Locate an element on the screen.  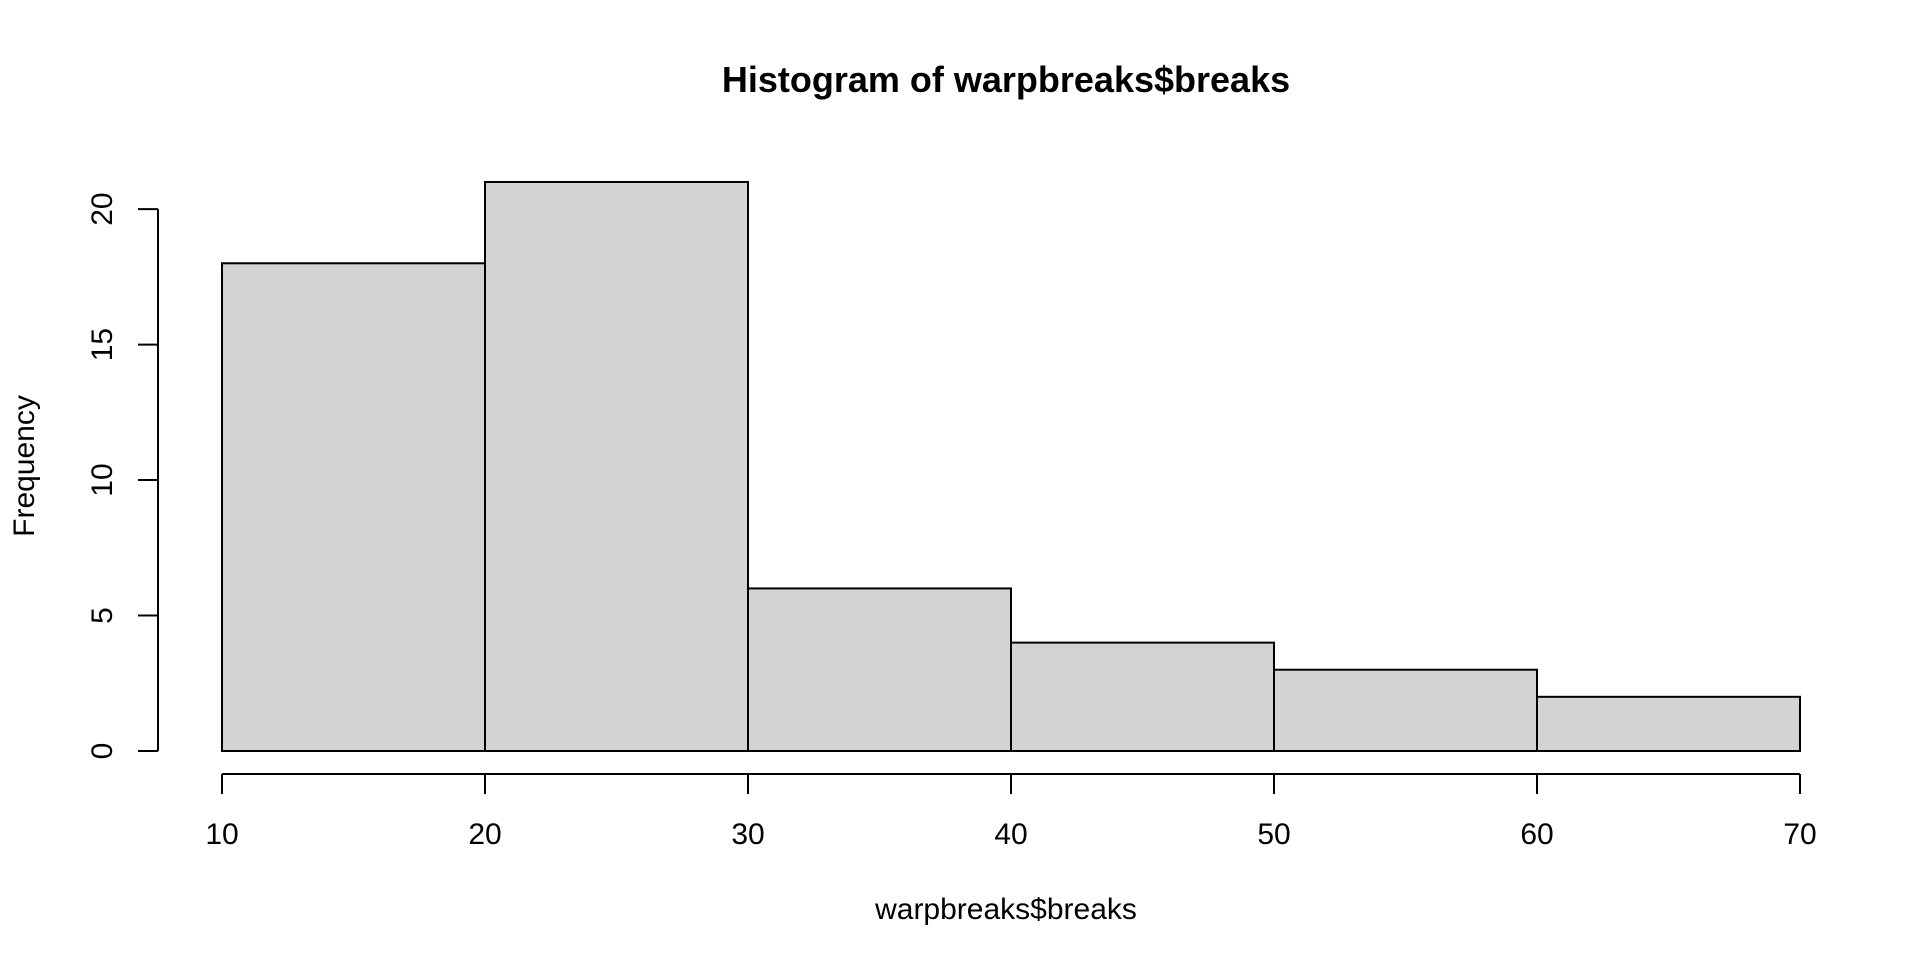
x-tick-label-20: 20 is located at coordinates (484, 834).